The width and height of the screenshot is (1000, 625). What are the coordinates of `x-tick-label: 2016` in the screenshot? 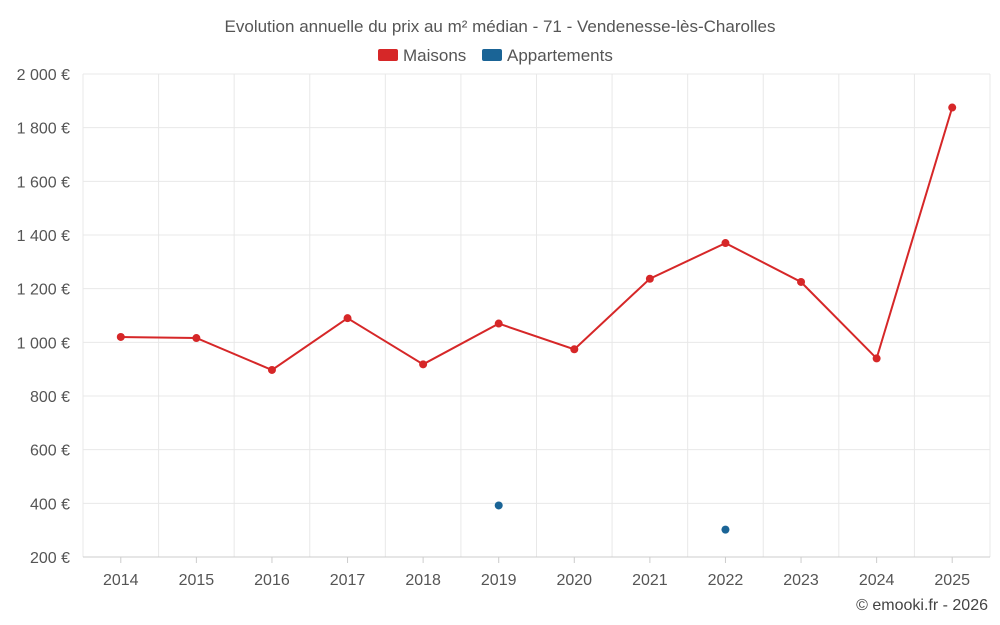 It's located at (272, 580).